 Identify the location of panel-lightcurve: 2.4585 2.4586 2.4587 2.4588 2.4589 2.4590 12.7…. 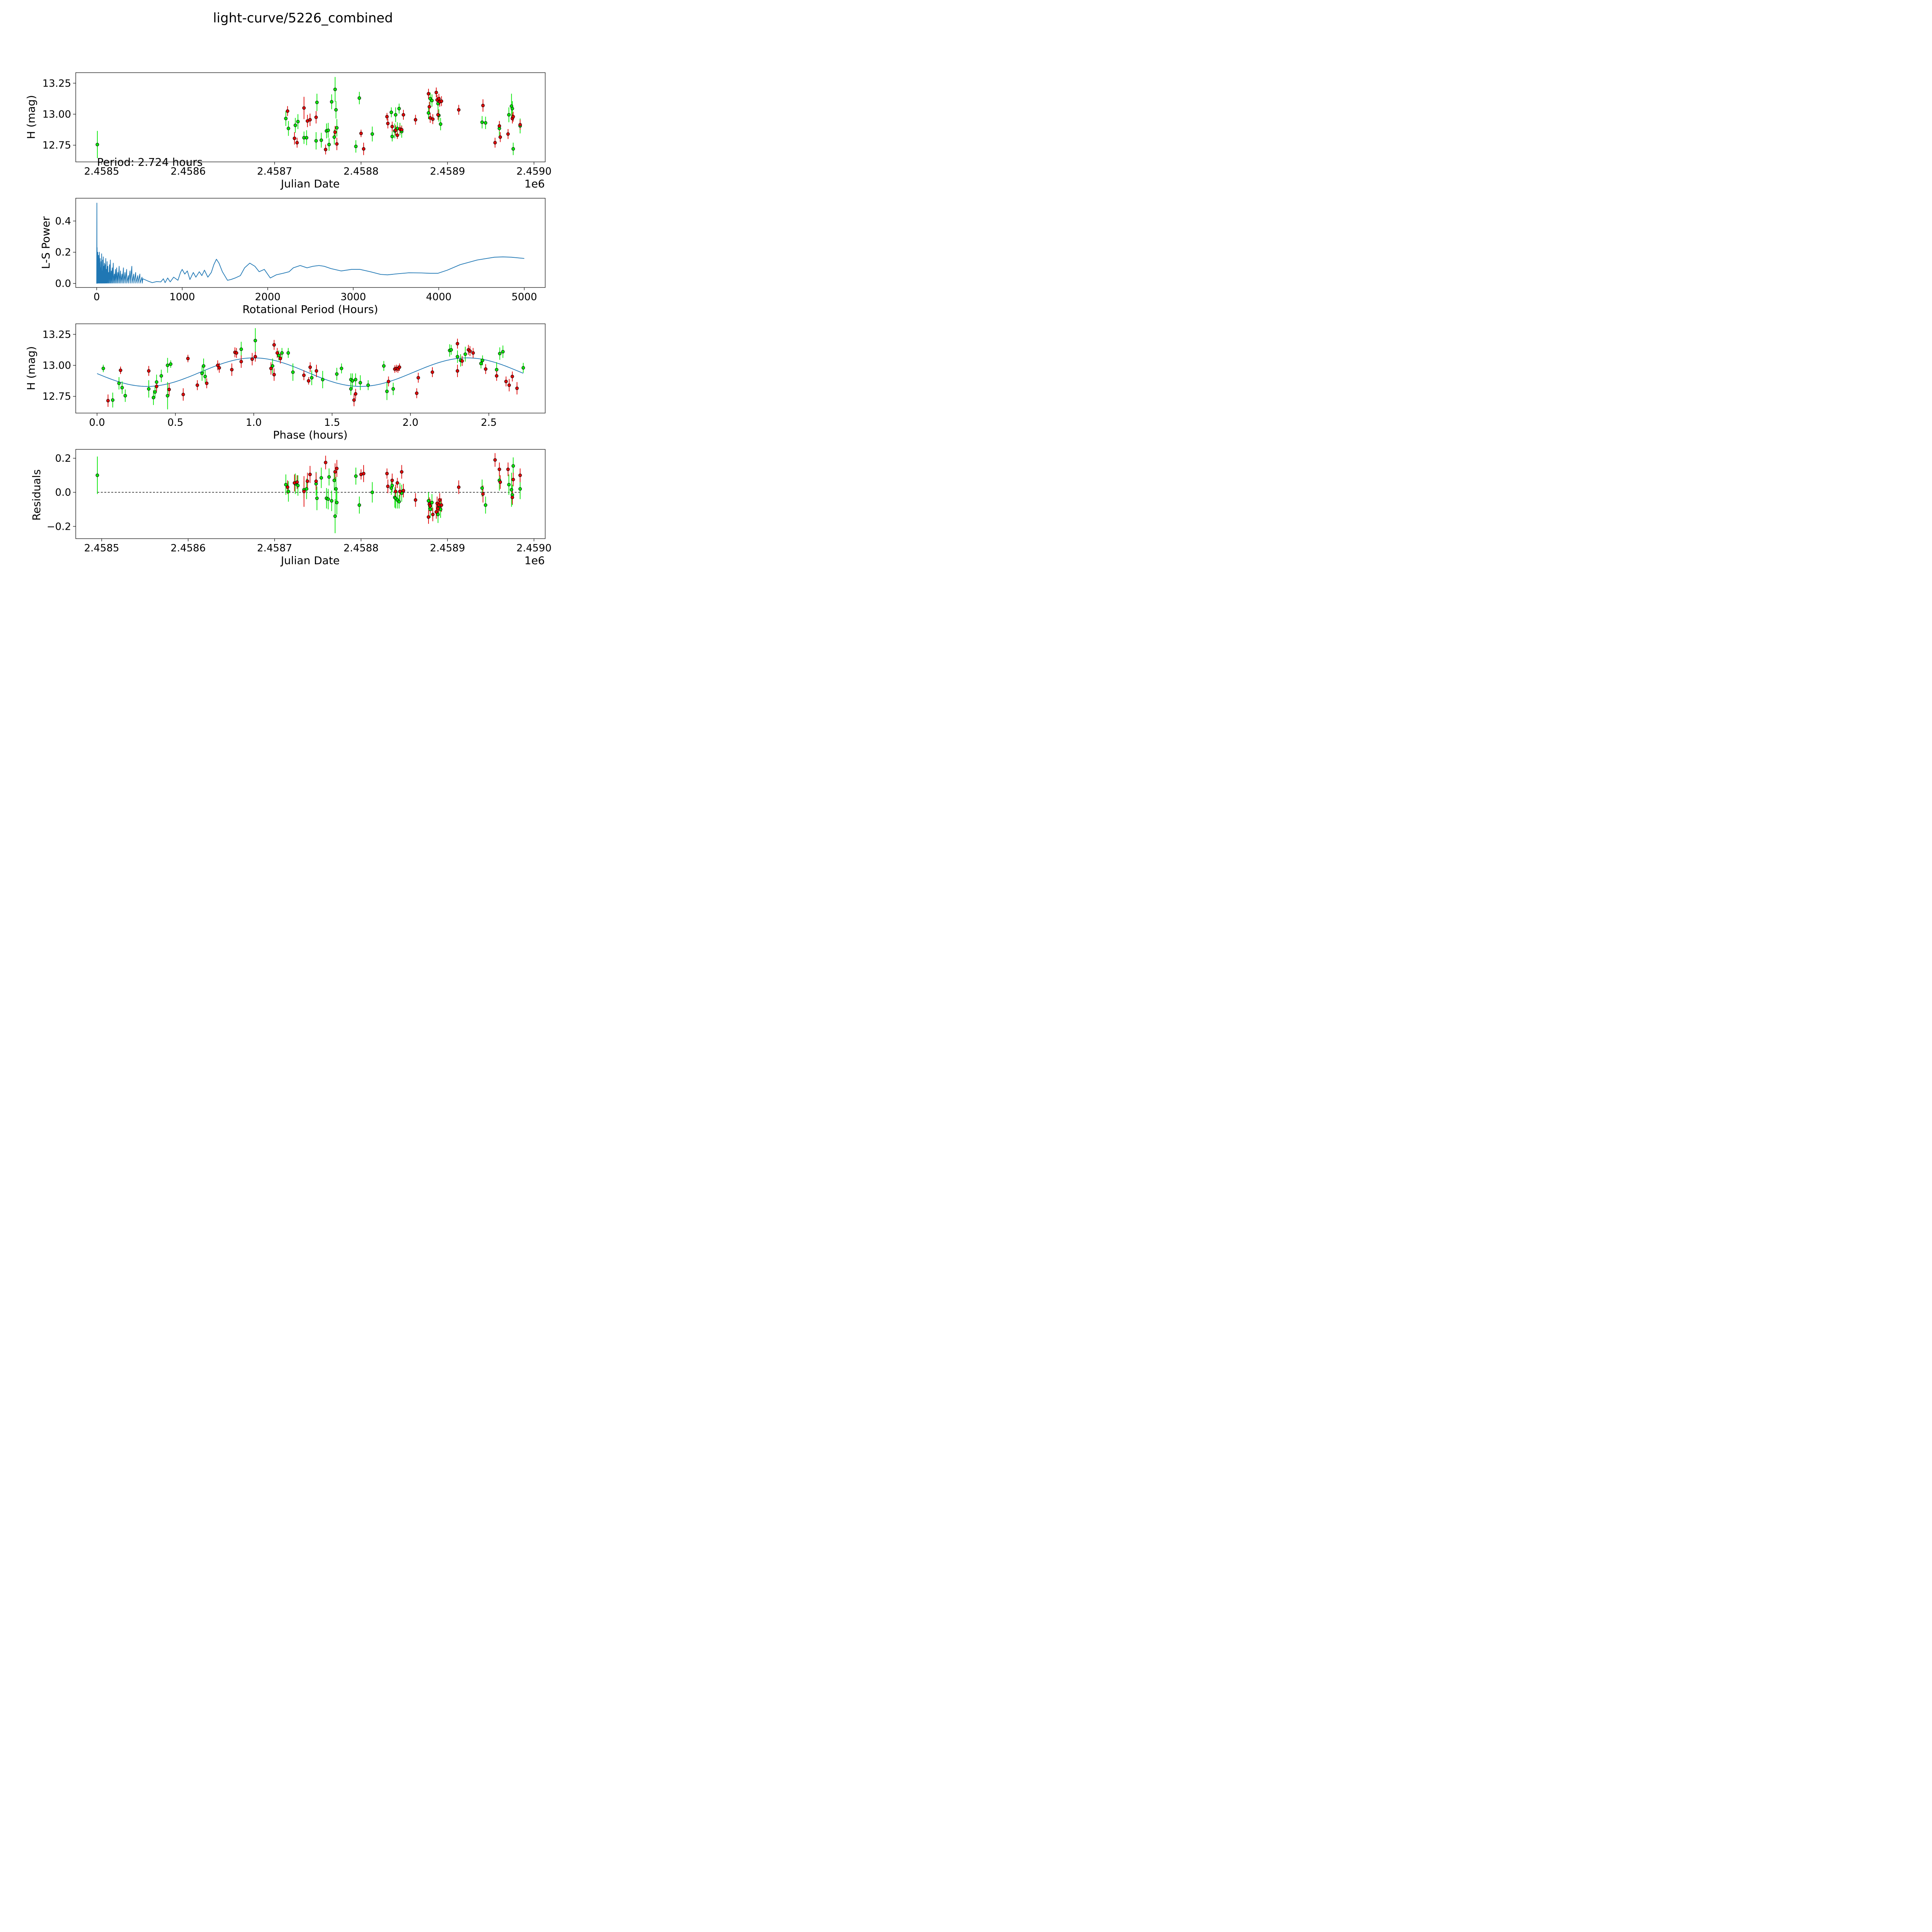
(288, 131).